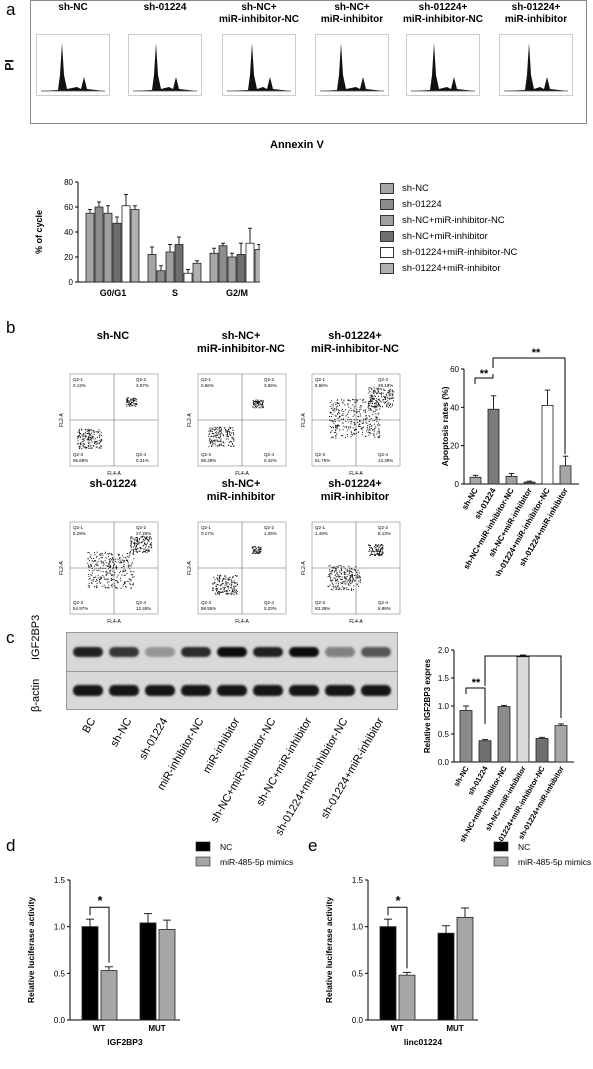 Image resolution: width=593 pixels, height=1069 pixels. Describe the element at coordinates (68, 257) in the screenshot. I see `y-tick-label: 20` at that location.